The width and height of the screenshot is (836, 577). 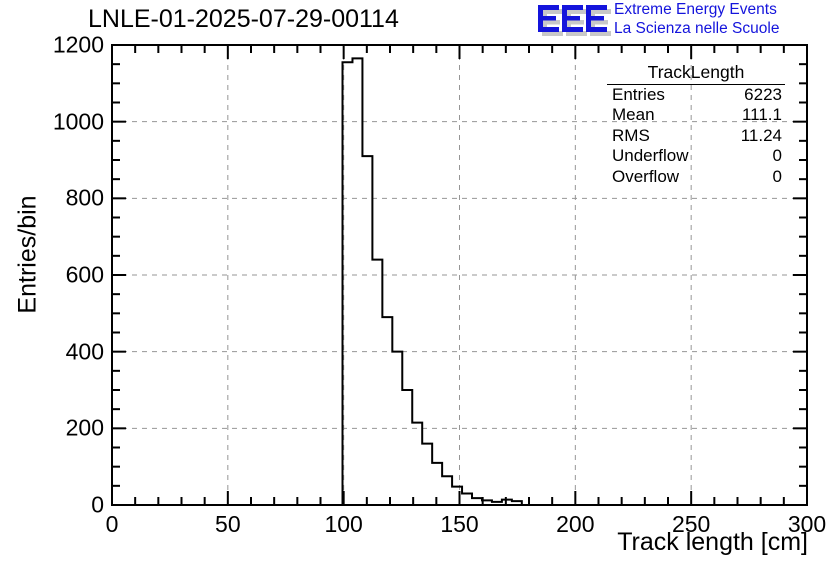 I want to click on x-tick-label: 200, so click(x=575, y=524).